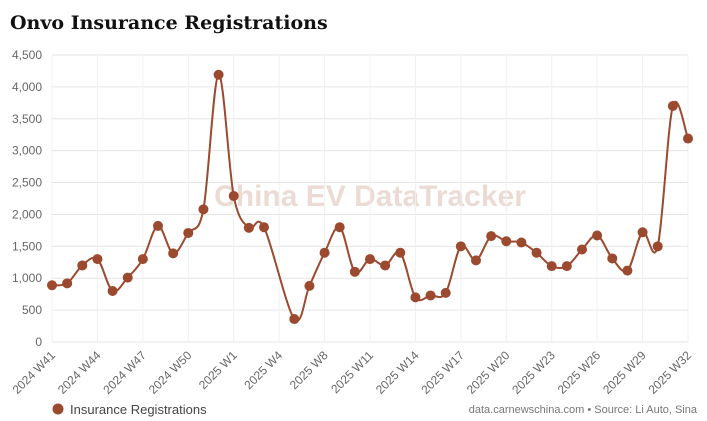 This screenshot has height=421, width=707. What do you see at coordinates (32, 310) in the screenshot?
I see `y-tick-label: 500` at bounding box center [32, 310].